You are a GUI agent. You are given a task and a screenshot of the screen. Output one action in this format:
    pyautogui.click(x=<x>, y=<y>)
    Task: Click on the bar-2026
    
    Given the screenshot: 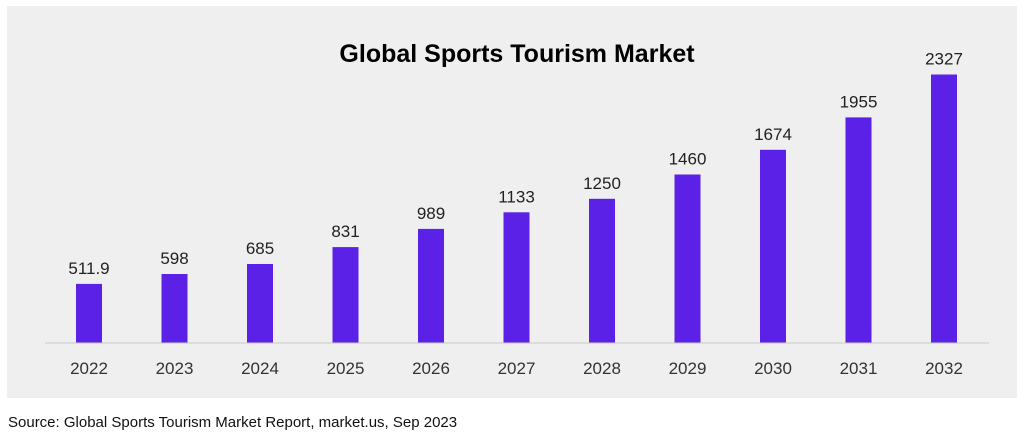 What is the action you would take?
    pyautogui.click(x=431, y=285)
    